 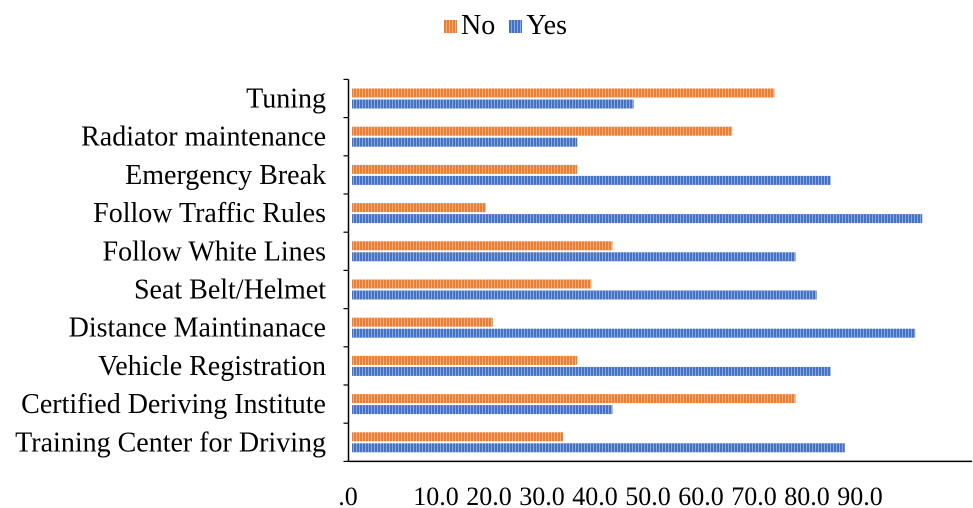 I want to click on bar-yes-radiator-maintenance, so click(x=465, y=142).